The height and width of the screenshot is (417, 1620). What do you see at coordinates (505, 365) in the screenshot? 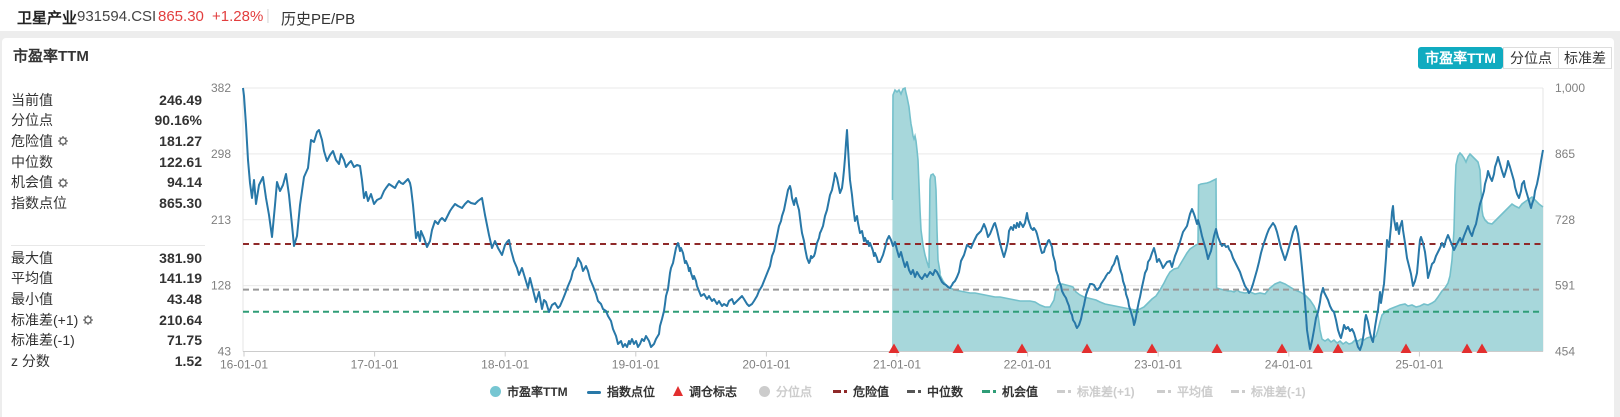
I see `svg-text: 18-01-01` at bounding box center [505, 365].